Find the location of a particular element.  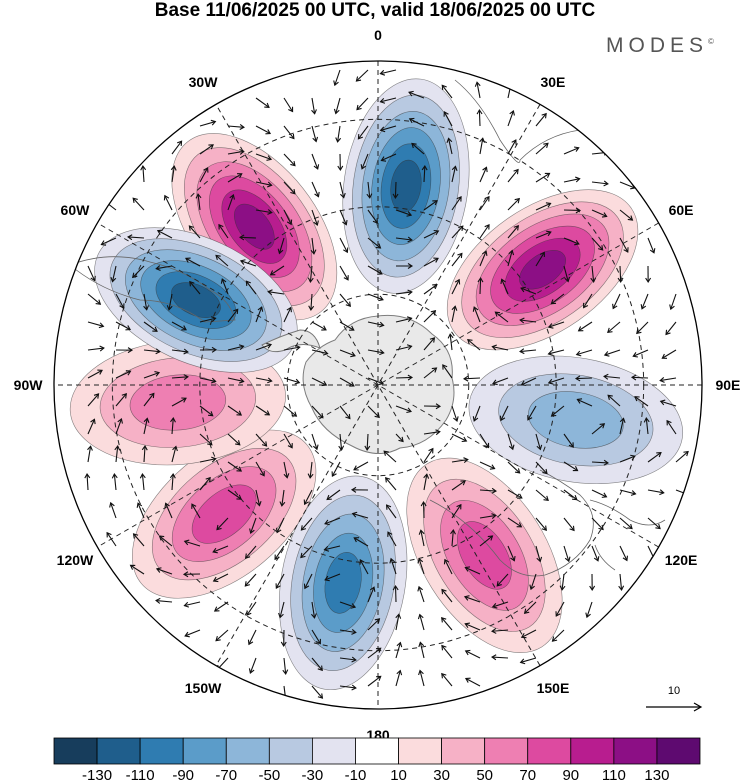

colorbar-tick-label: 90 is located at coordinates (570, 775).